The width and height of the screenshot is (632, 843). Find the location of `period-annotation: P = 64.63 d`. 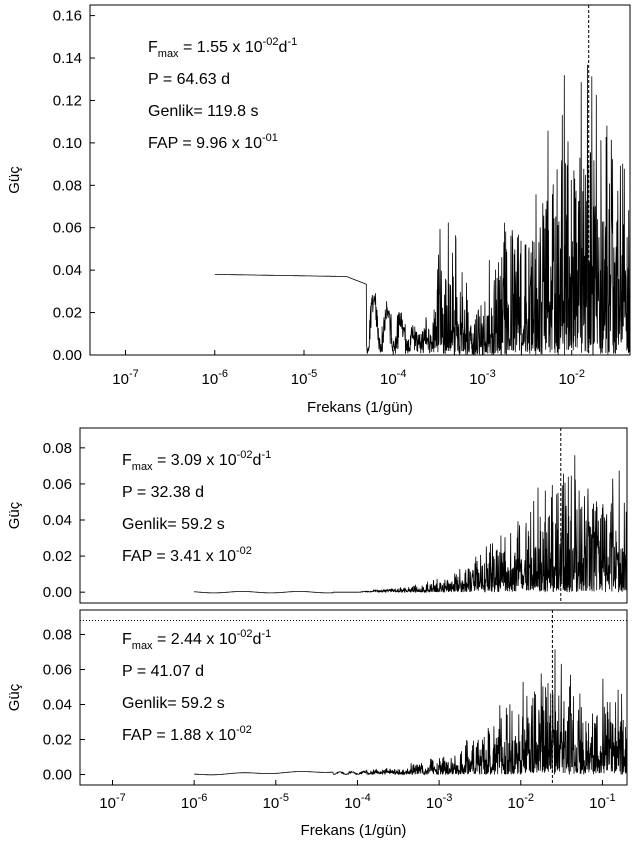

period-annotation: P = 64.63 d is located at coordinates (189, 79).